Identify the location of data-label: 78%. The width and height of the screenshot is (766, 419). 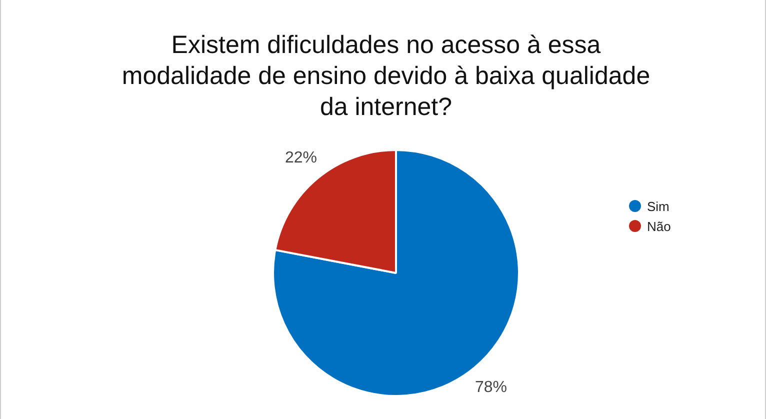
(490, 387).